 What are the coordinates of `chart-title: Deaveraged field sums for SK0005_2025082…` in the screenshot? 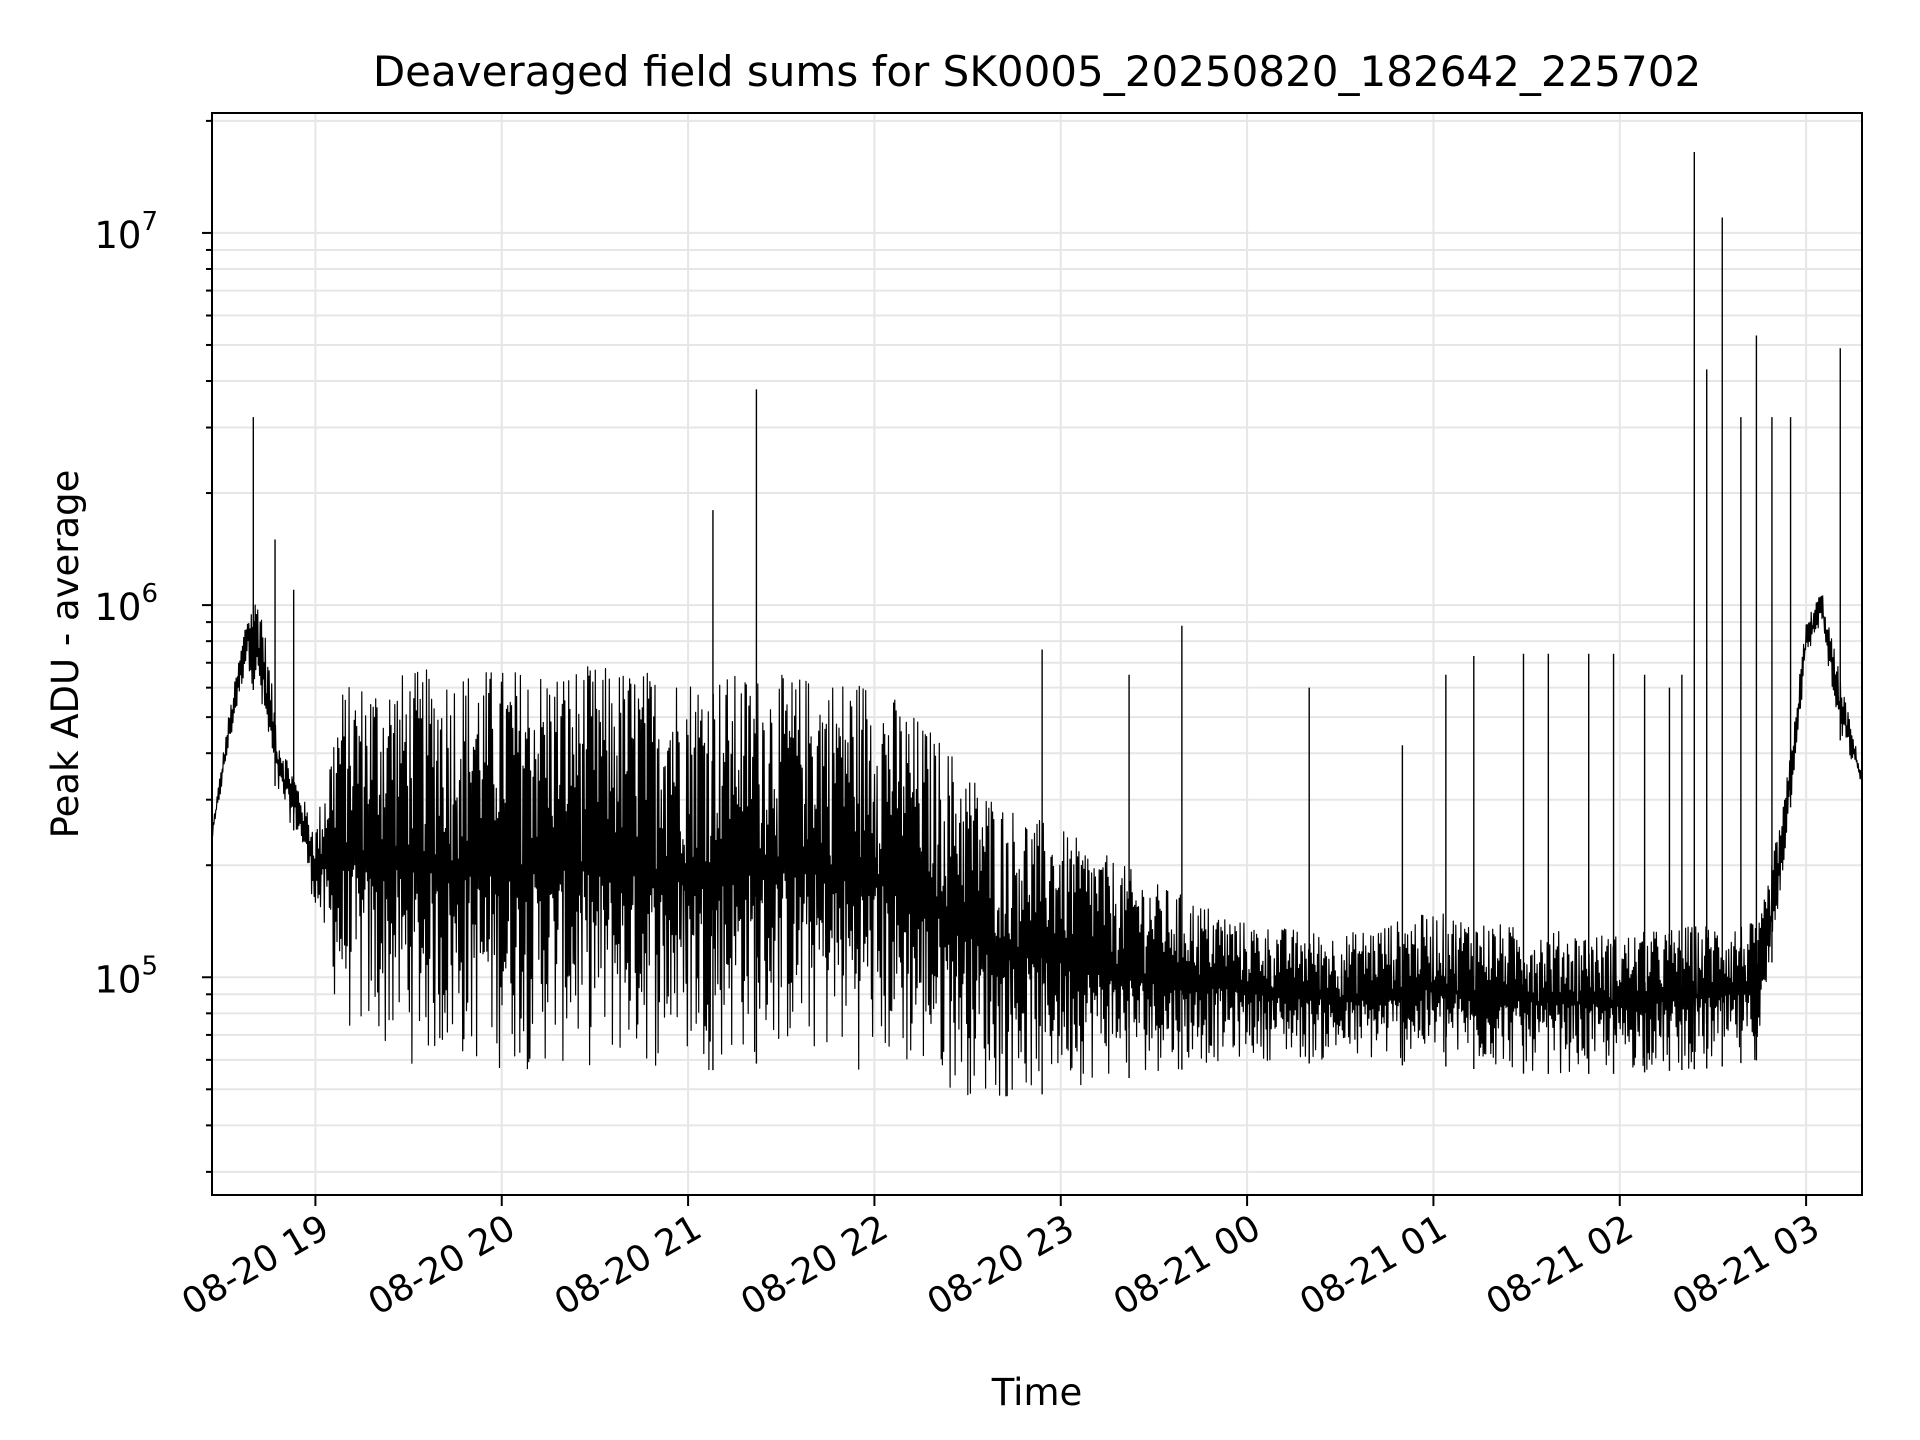 It's located at (1037, 71).